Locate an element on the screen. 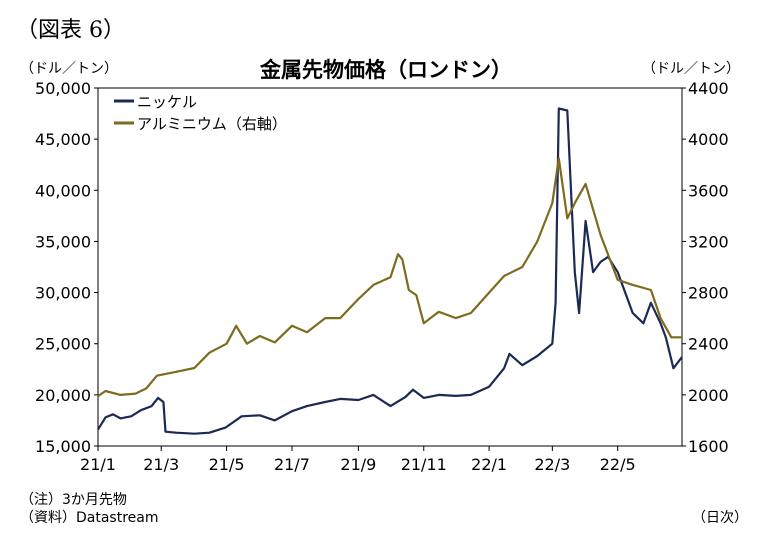 This screenshot has width=772, height=538. right-axis-tick-label: 3200 is located at coordinates (708, 241).